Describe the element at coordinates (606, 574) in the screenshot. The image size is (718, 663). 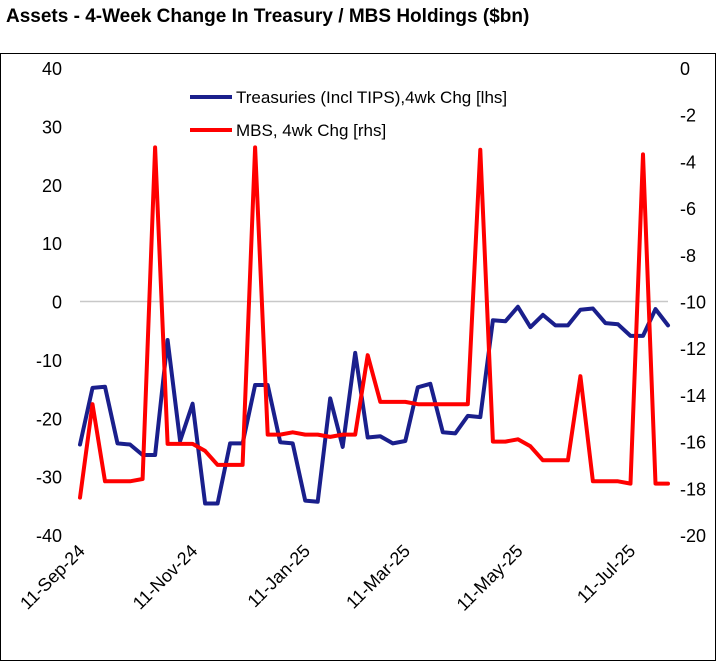
I see `x-tick-label: 11-Jul-25` at that location.